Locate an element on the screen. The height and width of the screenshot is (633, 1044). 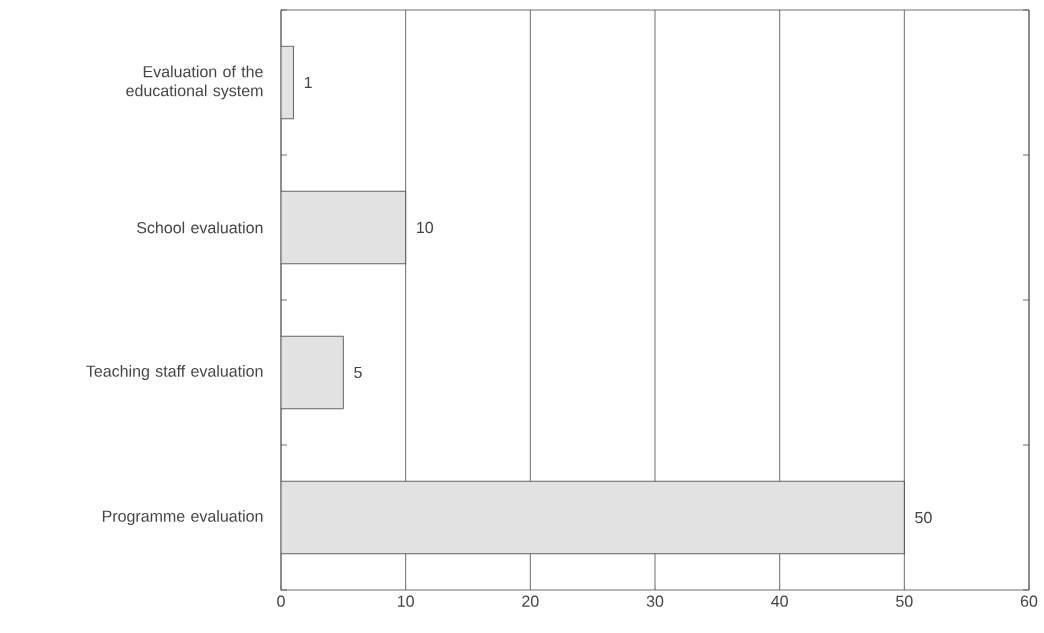
x-tick-label: 0 is located at coordinates (281, 601).